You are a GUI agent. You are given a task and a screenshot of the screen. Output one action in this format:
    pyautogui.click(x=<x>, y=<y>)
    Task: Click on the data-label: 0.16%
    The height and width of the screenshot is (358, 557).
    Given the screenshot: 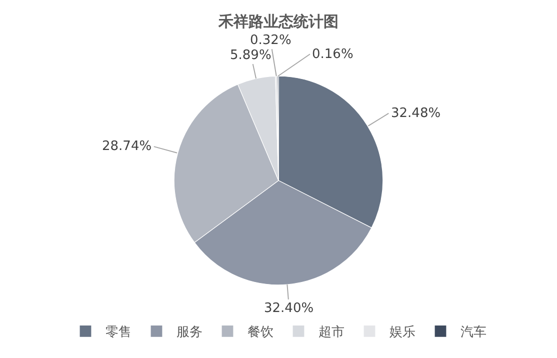 What is the action you would take?
    pyautogui.click(x=333, y=54)
    